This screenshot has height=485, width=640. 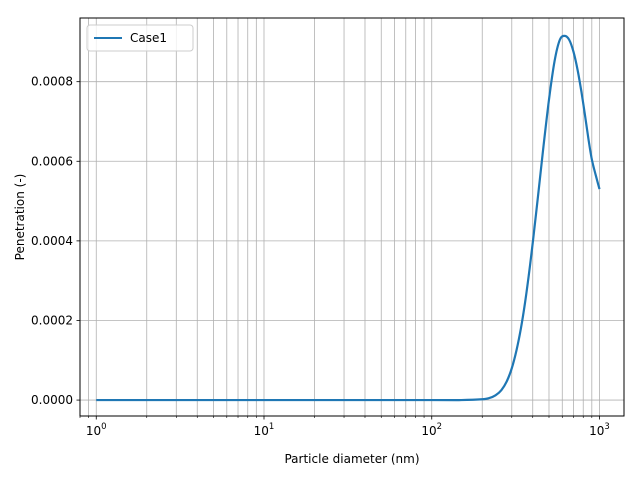 I want to click on x-tick-label: 10³, so click(x=599, y=430).